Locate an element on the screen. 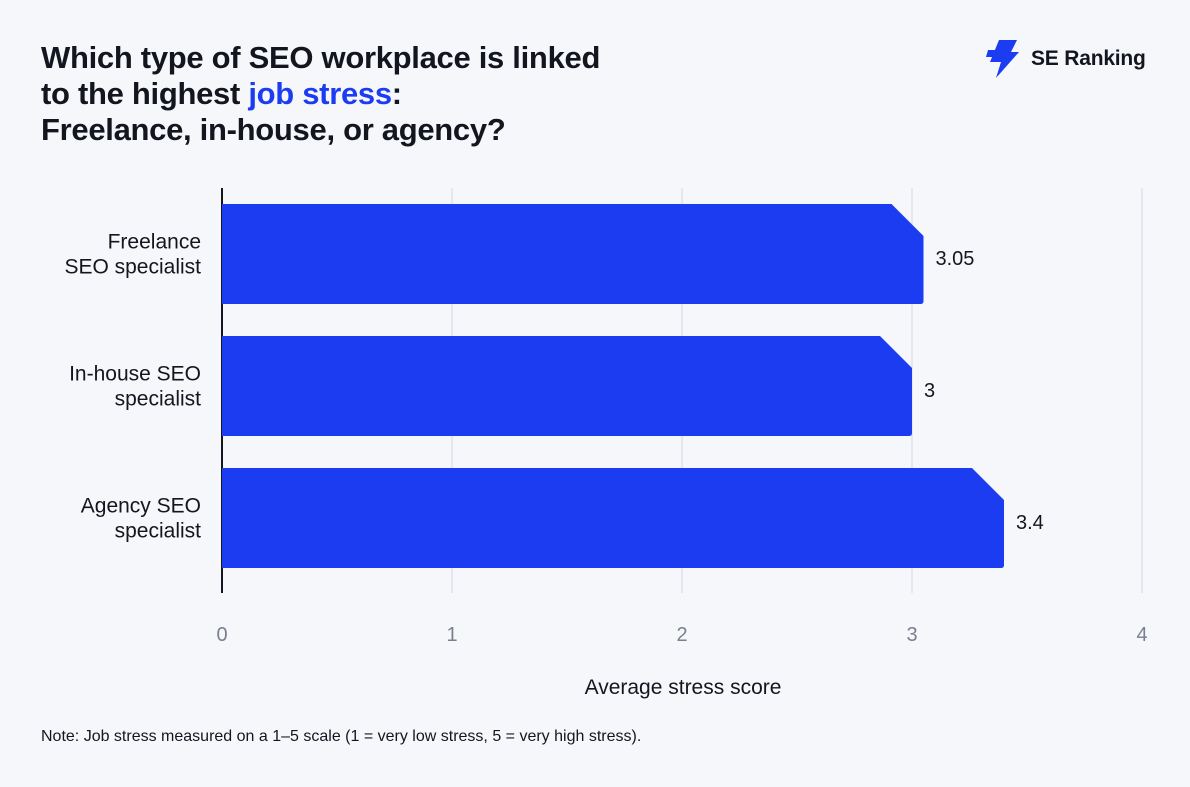  bar-value-label: 3.05 is located at coordinates (955, 259).